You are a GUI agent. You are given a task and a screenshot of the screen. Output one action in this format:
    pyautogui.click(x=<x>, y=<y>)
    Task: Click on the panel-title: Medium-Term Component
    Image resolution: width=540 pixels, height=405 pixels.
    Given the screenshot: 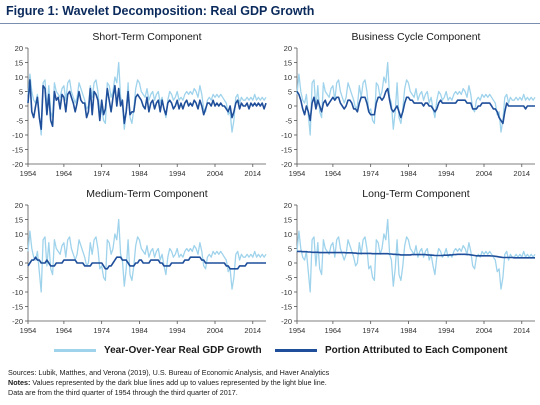 What is the action you would take?
    pyautogui.click(x=146, y=194)
    